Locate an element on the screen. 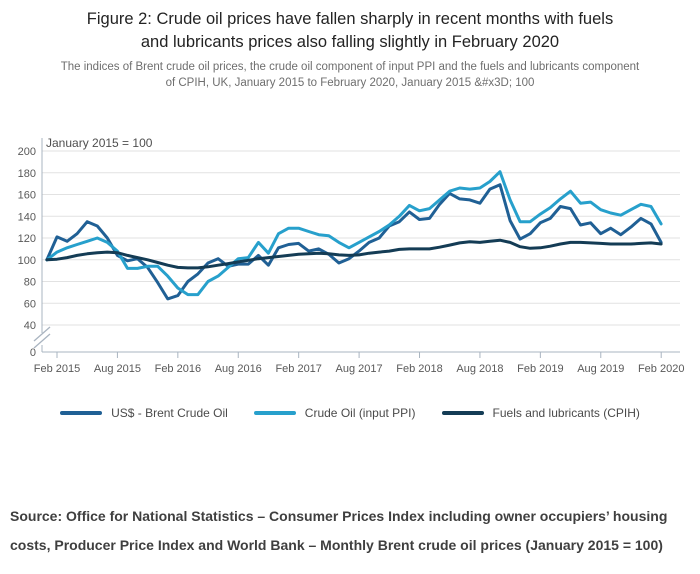  input-ppi-line-swatch-icon is located at coordinates (274, 413).